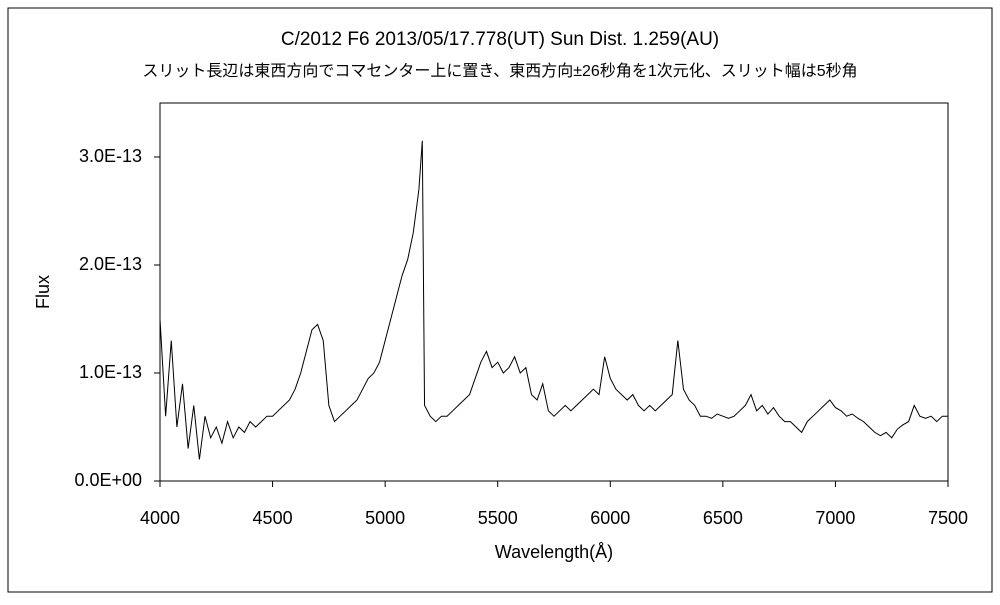  I want to click on y-axis-label: Flux, so click(43, 292).